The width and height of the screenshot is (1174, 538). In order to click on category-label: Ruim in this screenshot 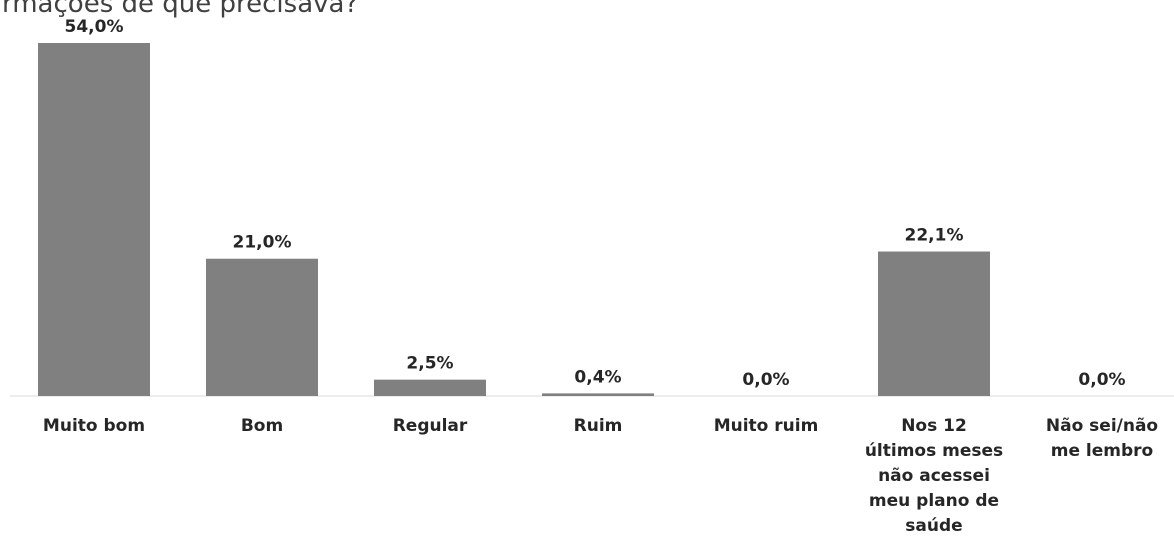, I will do `click(598, 426)`.